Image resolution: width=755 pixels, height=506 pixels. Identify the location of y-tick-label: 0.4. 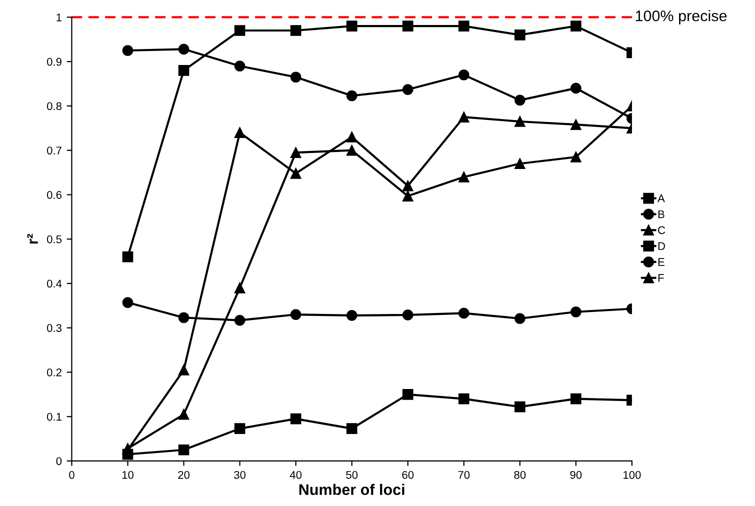
(54, 284).